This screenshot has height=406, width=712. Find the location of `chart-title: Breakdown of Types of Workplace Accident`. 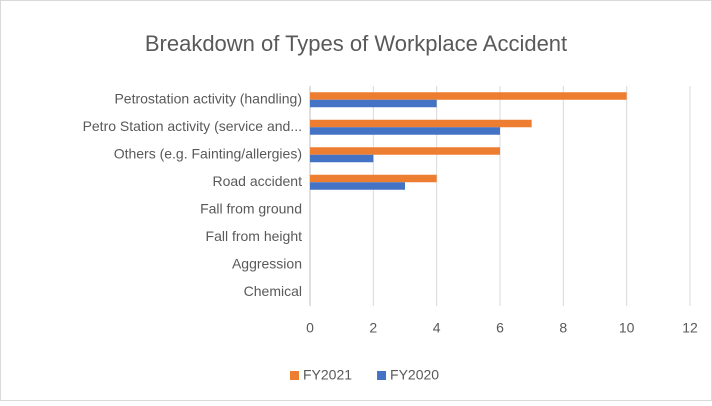

chart-title: Breakdown of Types of Workplace Accident is located at coordinates (356, 43).